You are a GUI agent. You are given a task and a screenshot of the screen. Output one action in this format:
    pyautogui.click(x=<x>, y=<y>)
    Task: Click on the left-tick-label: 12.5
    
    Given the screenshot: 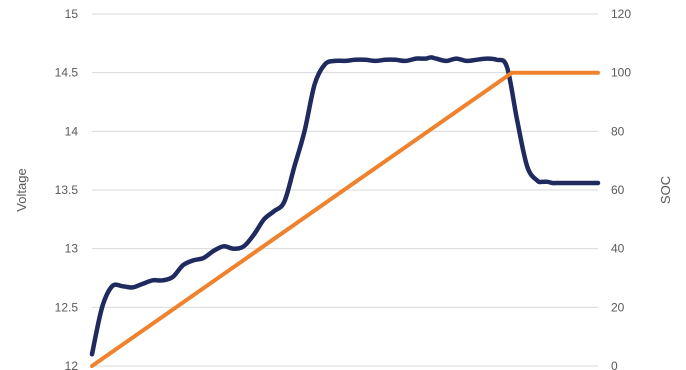 What is the action you would take?
    pyautogui.click(x=67, y=307)
    